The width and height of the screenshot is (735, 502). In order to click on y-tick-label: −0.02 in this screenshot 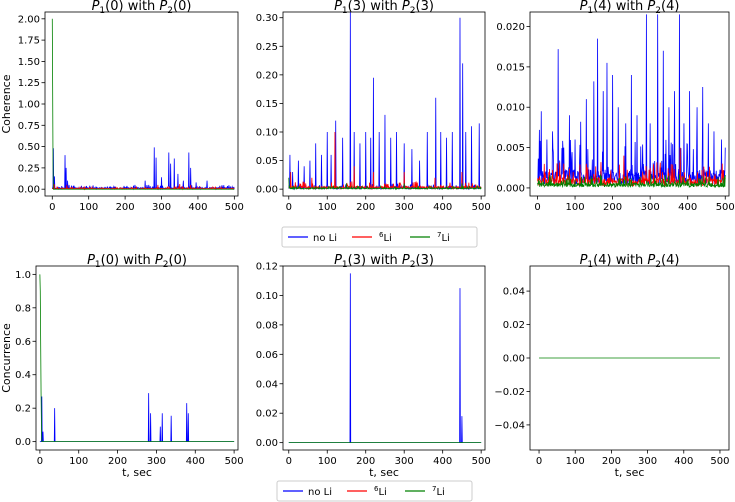, I will do `click(509, 392)`.